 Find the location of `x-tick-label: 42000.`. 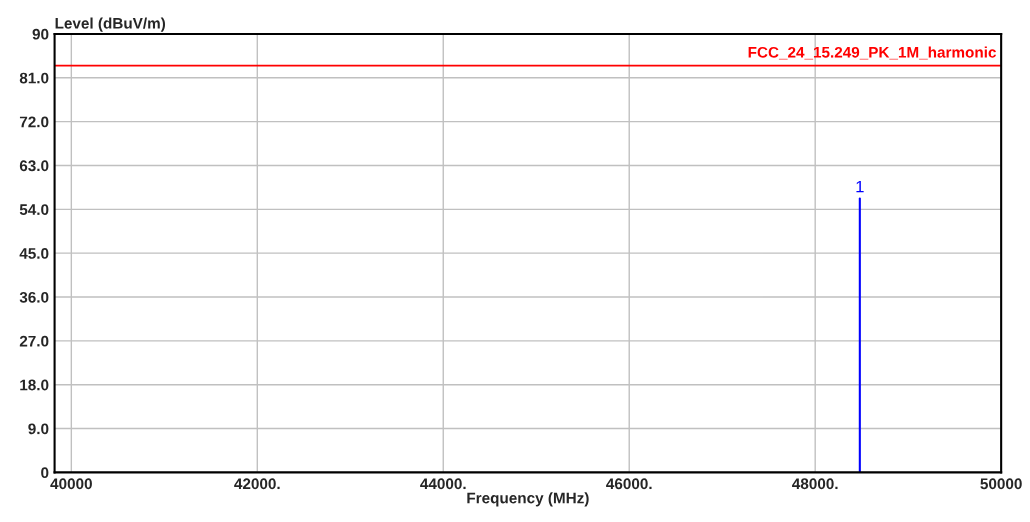

x-tick-label: 42000. is located at coordinates (257, 484).